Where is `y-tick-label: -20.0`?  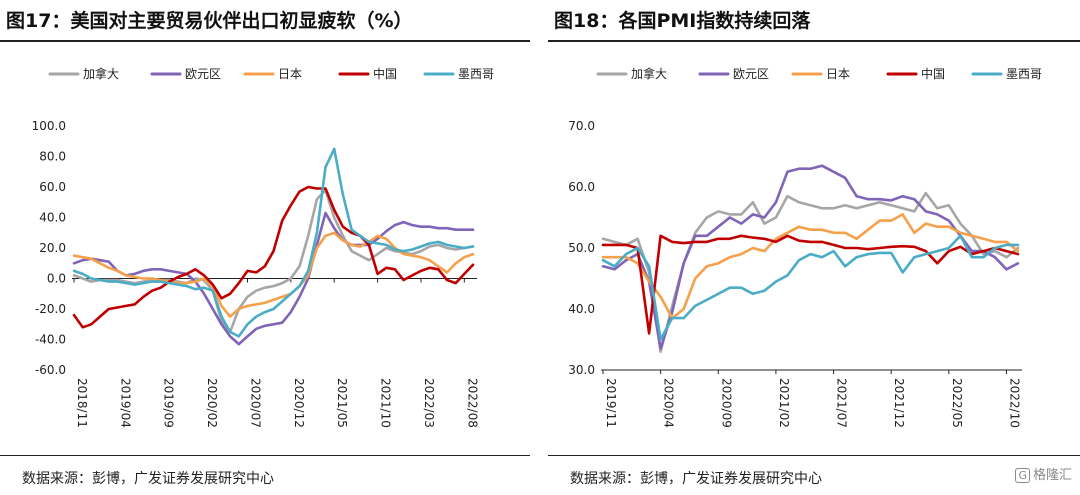 y-tick-label: -20.0 is located at coordinates (50, 309).